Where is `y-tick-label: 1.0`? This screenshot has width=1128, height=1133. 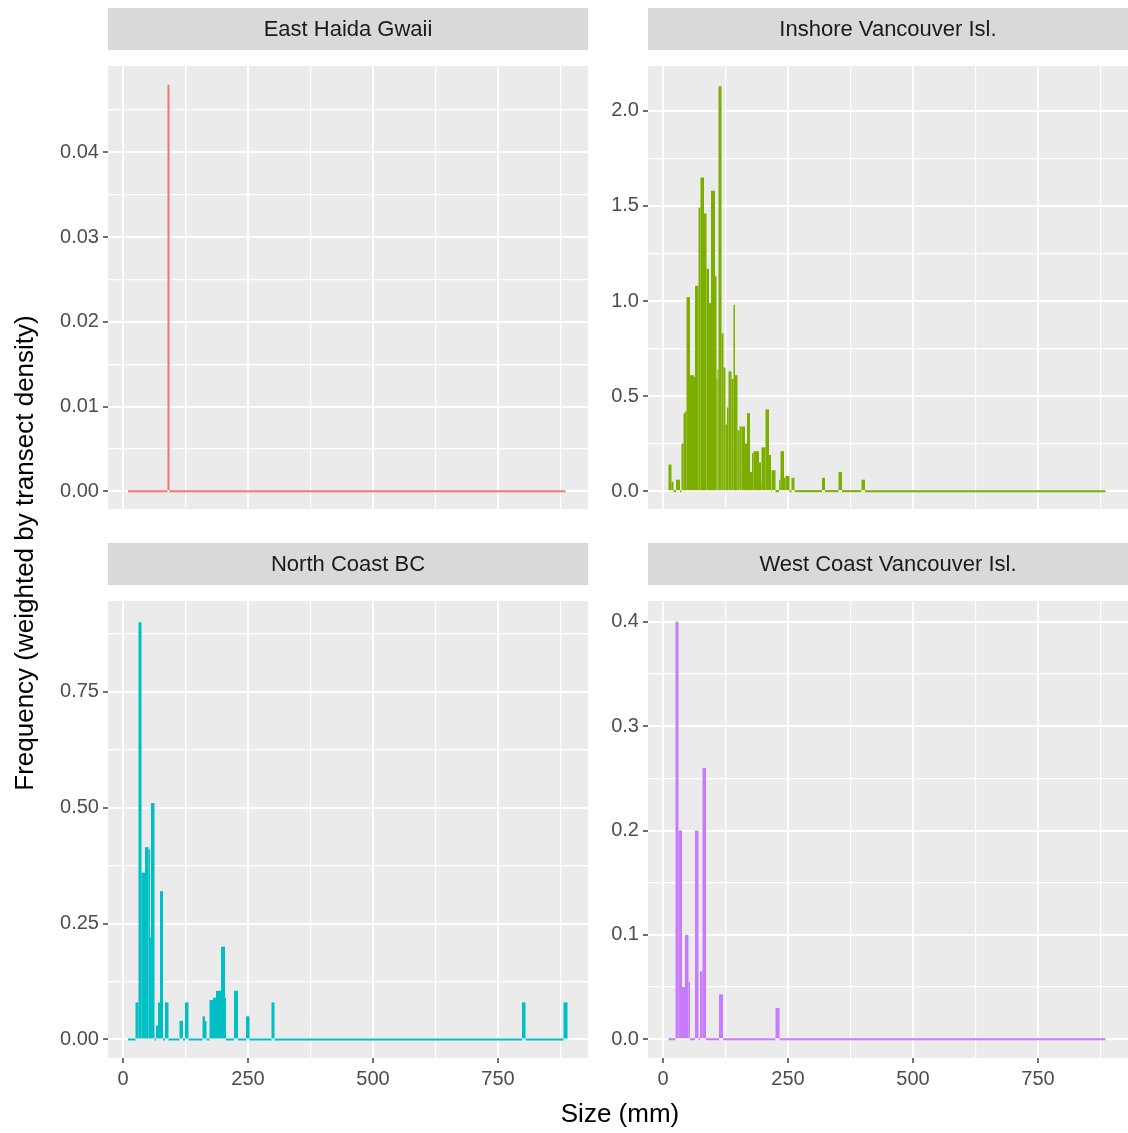 y-tick-label: 1.0 is located at coordinates (625, 299).